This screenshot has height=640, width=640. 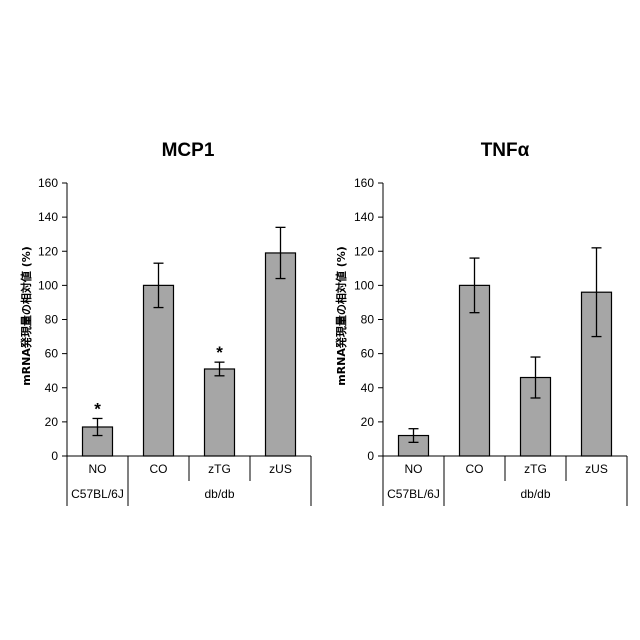 I want to click on chart-title: TNFα, so click(x=505, y=150).